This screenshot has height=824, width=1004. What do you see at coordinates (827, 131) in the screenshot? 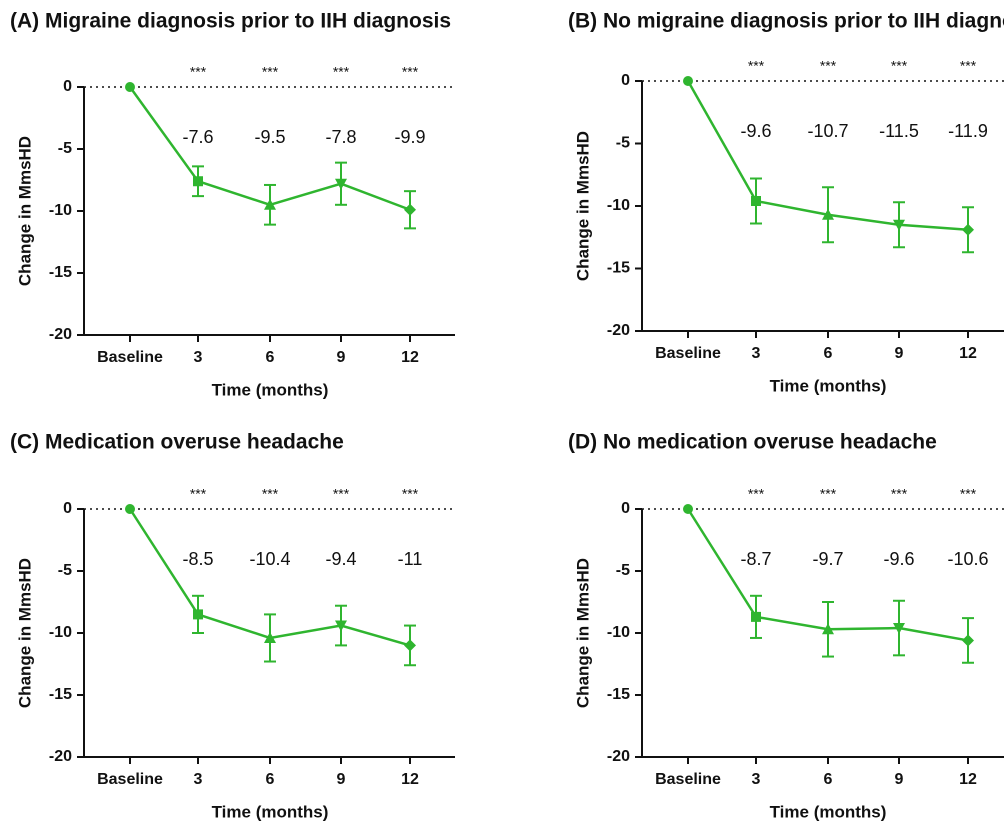
I see `data-label: -10.7` at bounding box center [827, 131].